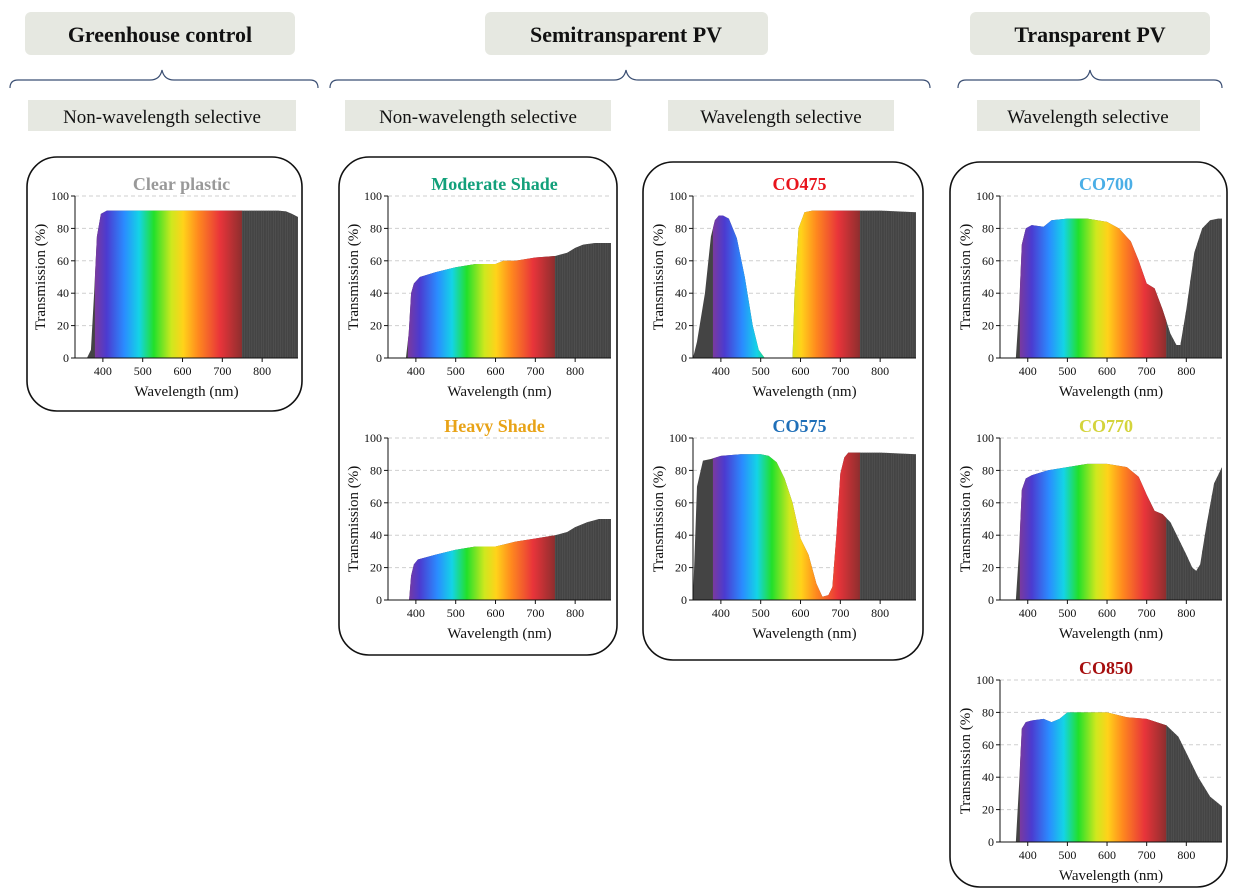 The width and height of the screenshot is (1233, 896). I want to click on chart-title: Heavy Shade, so click(494, 426).